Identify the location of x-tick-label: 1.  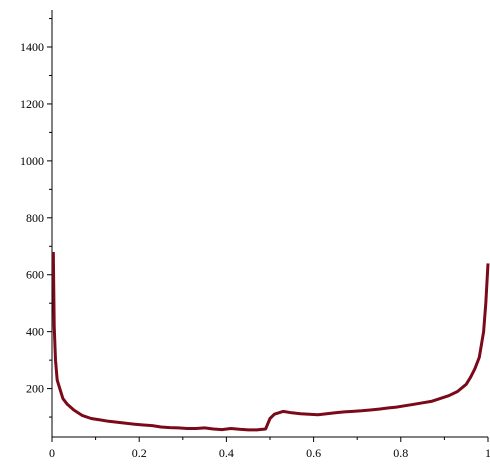
(487, 453).